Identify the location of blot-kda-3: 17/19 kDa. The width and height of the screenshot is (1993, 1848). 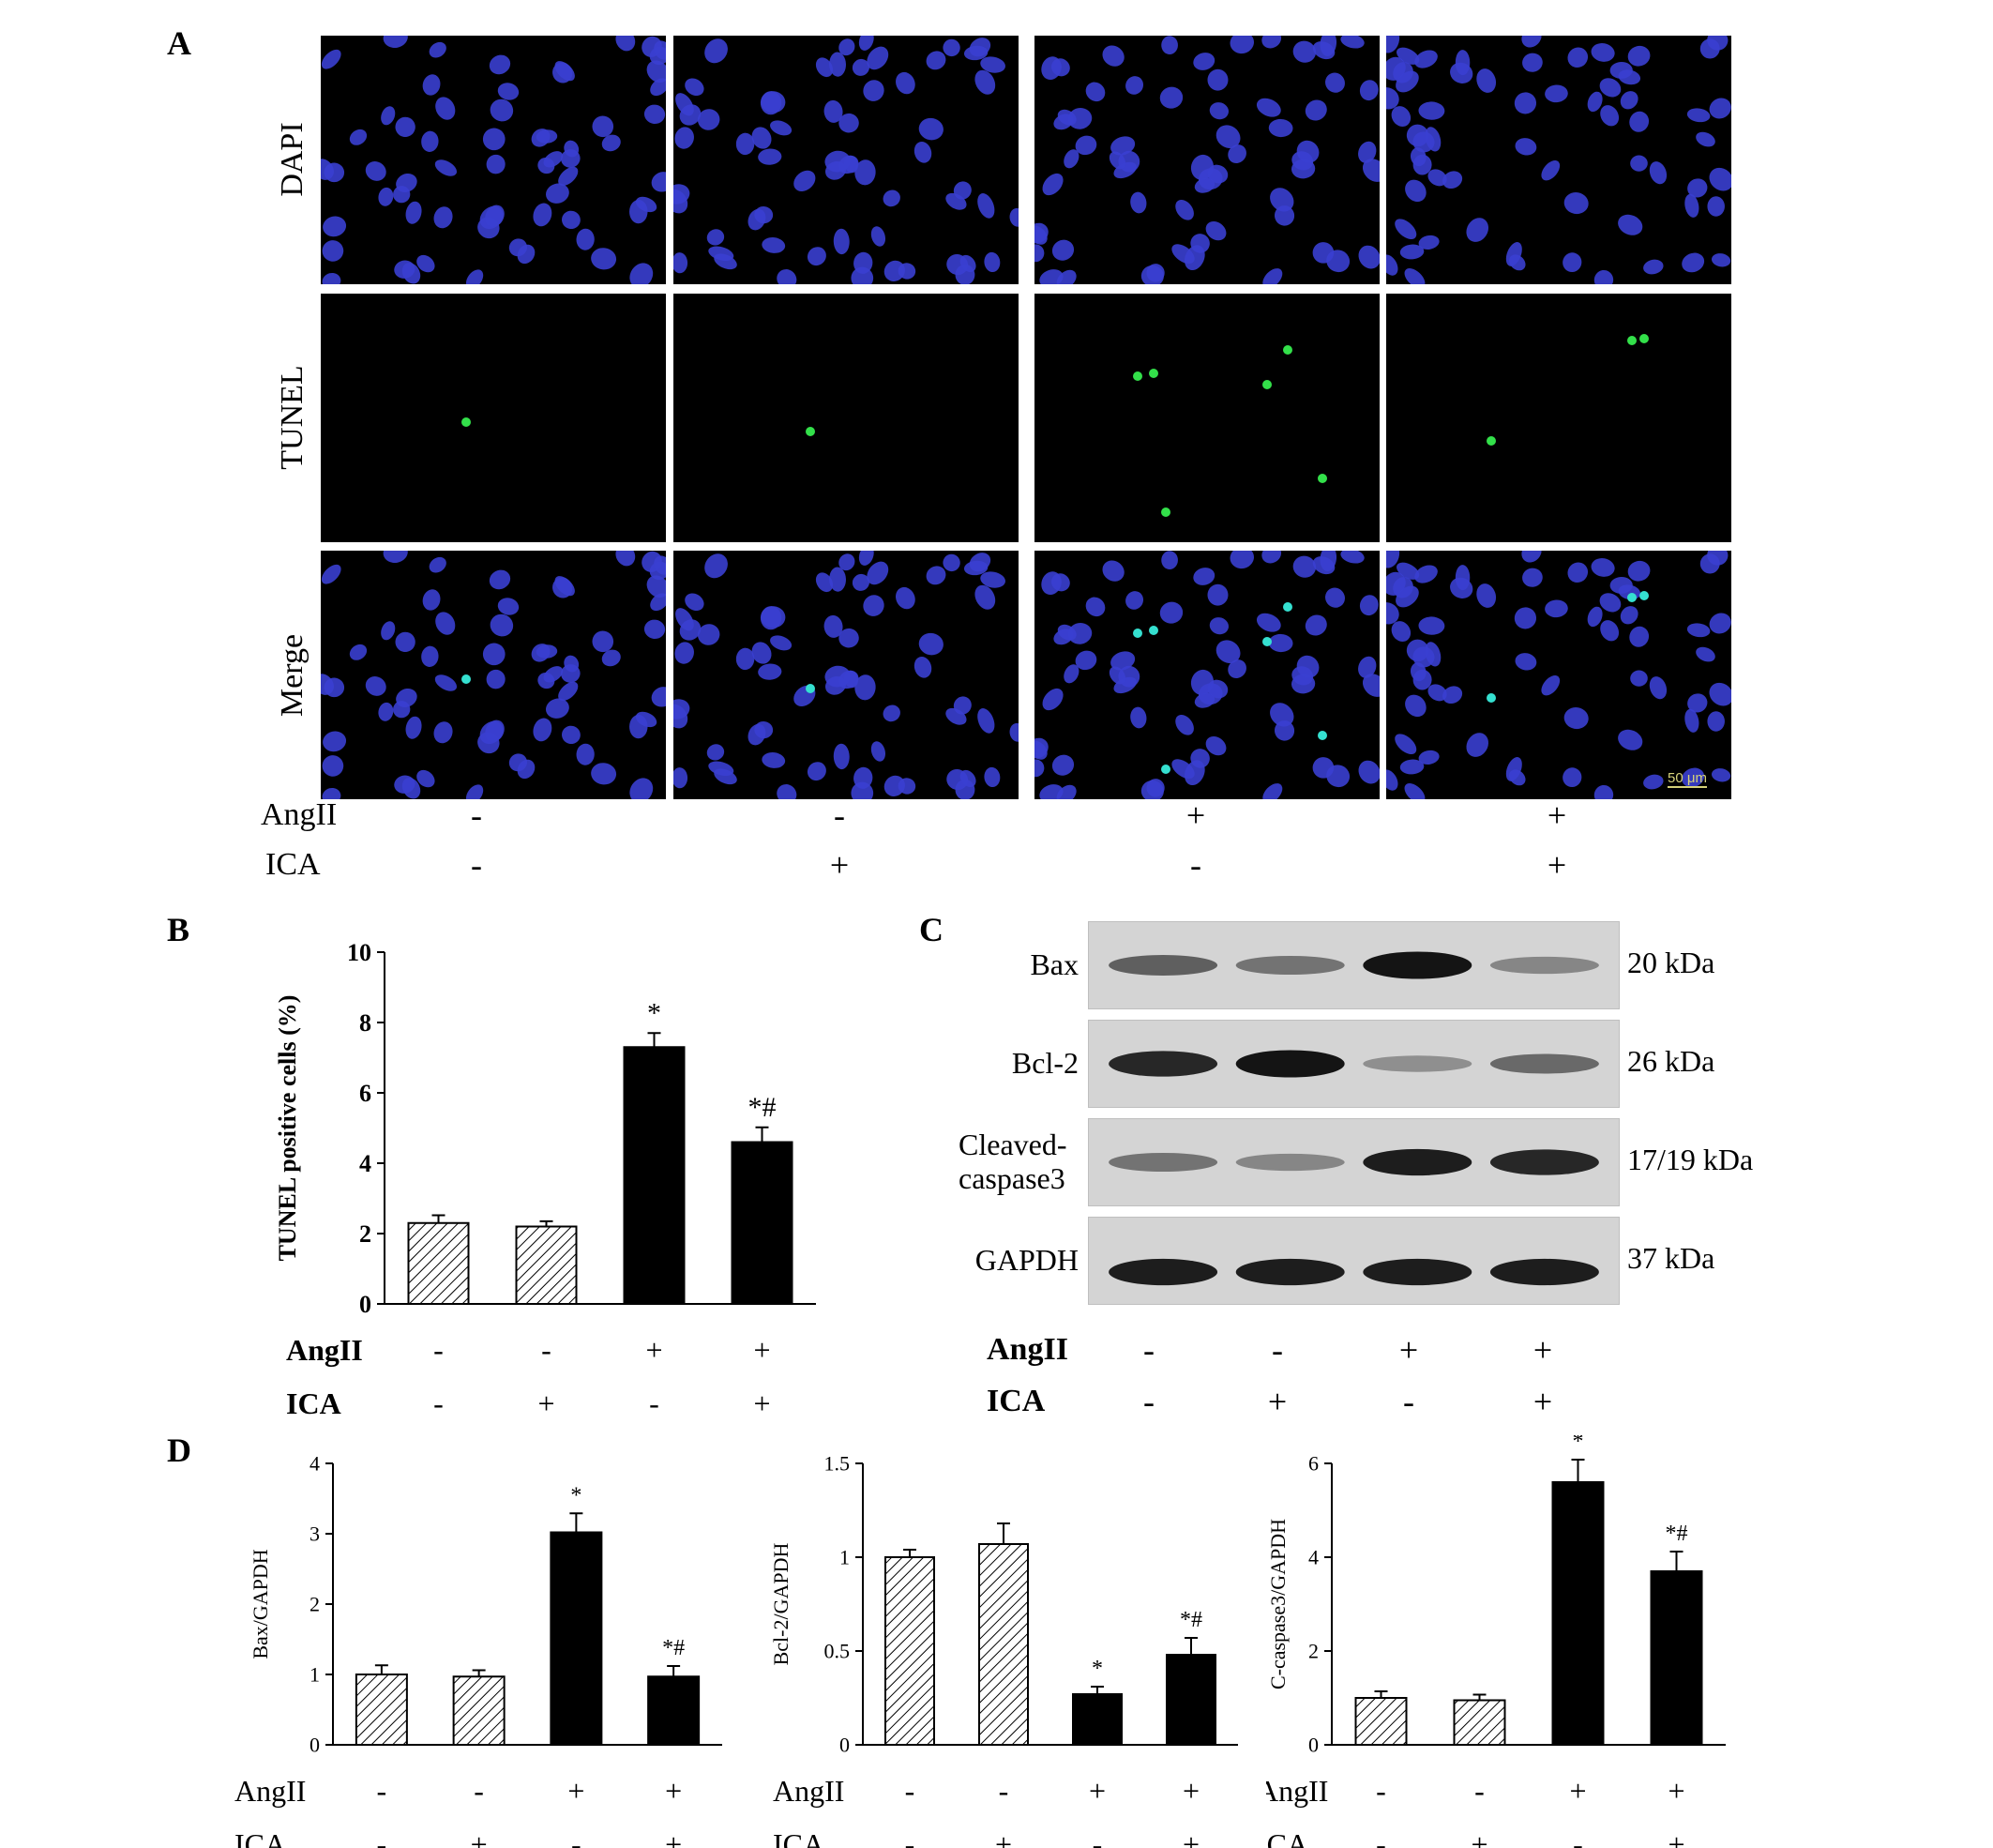
(1690, 1159).